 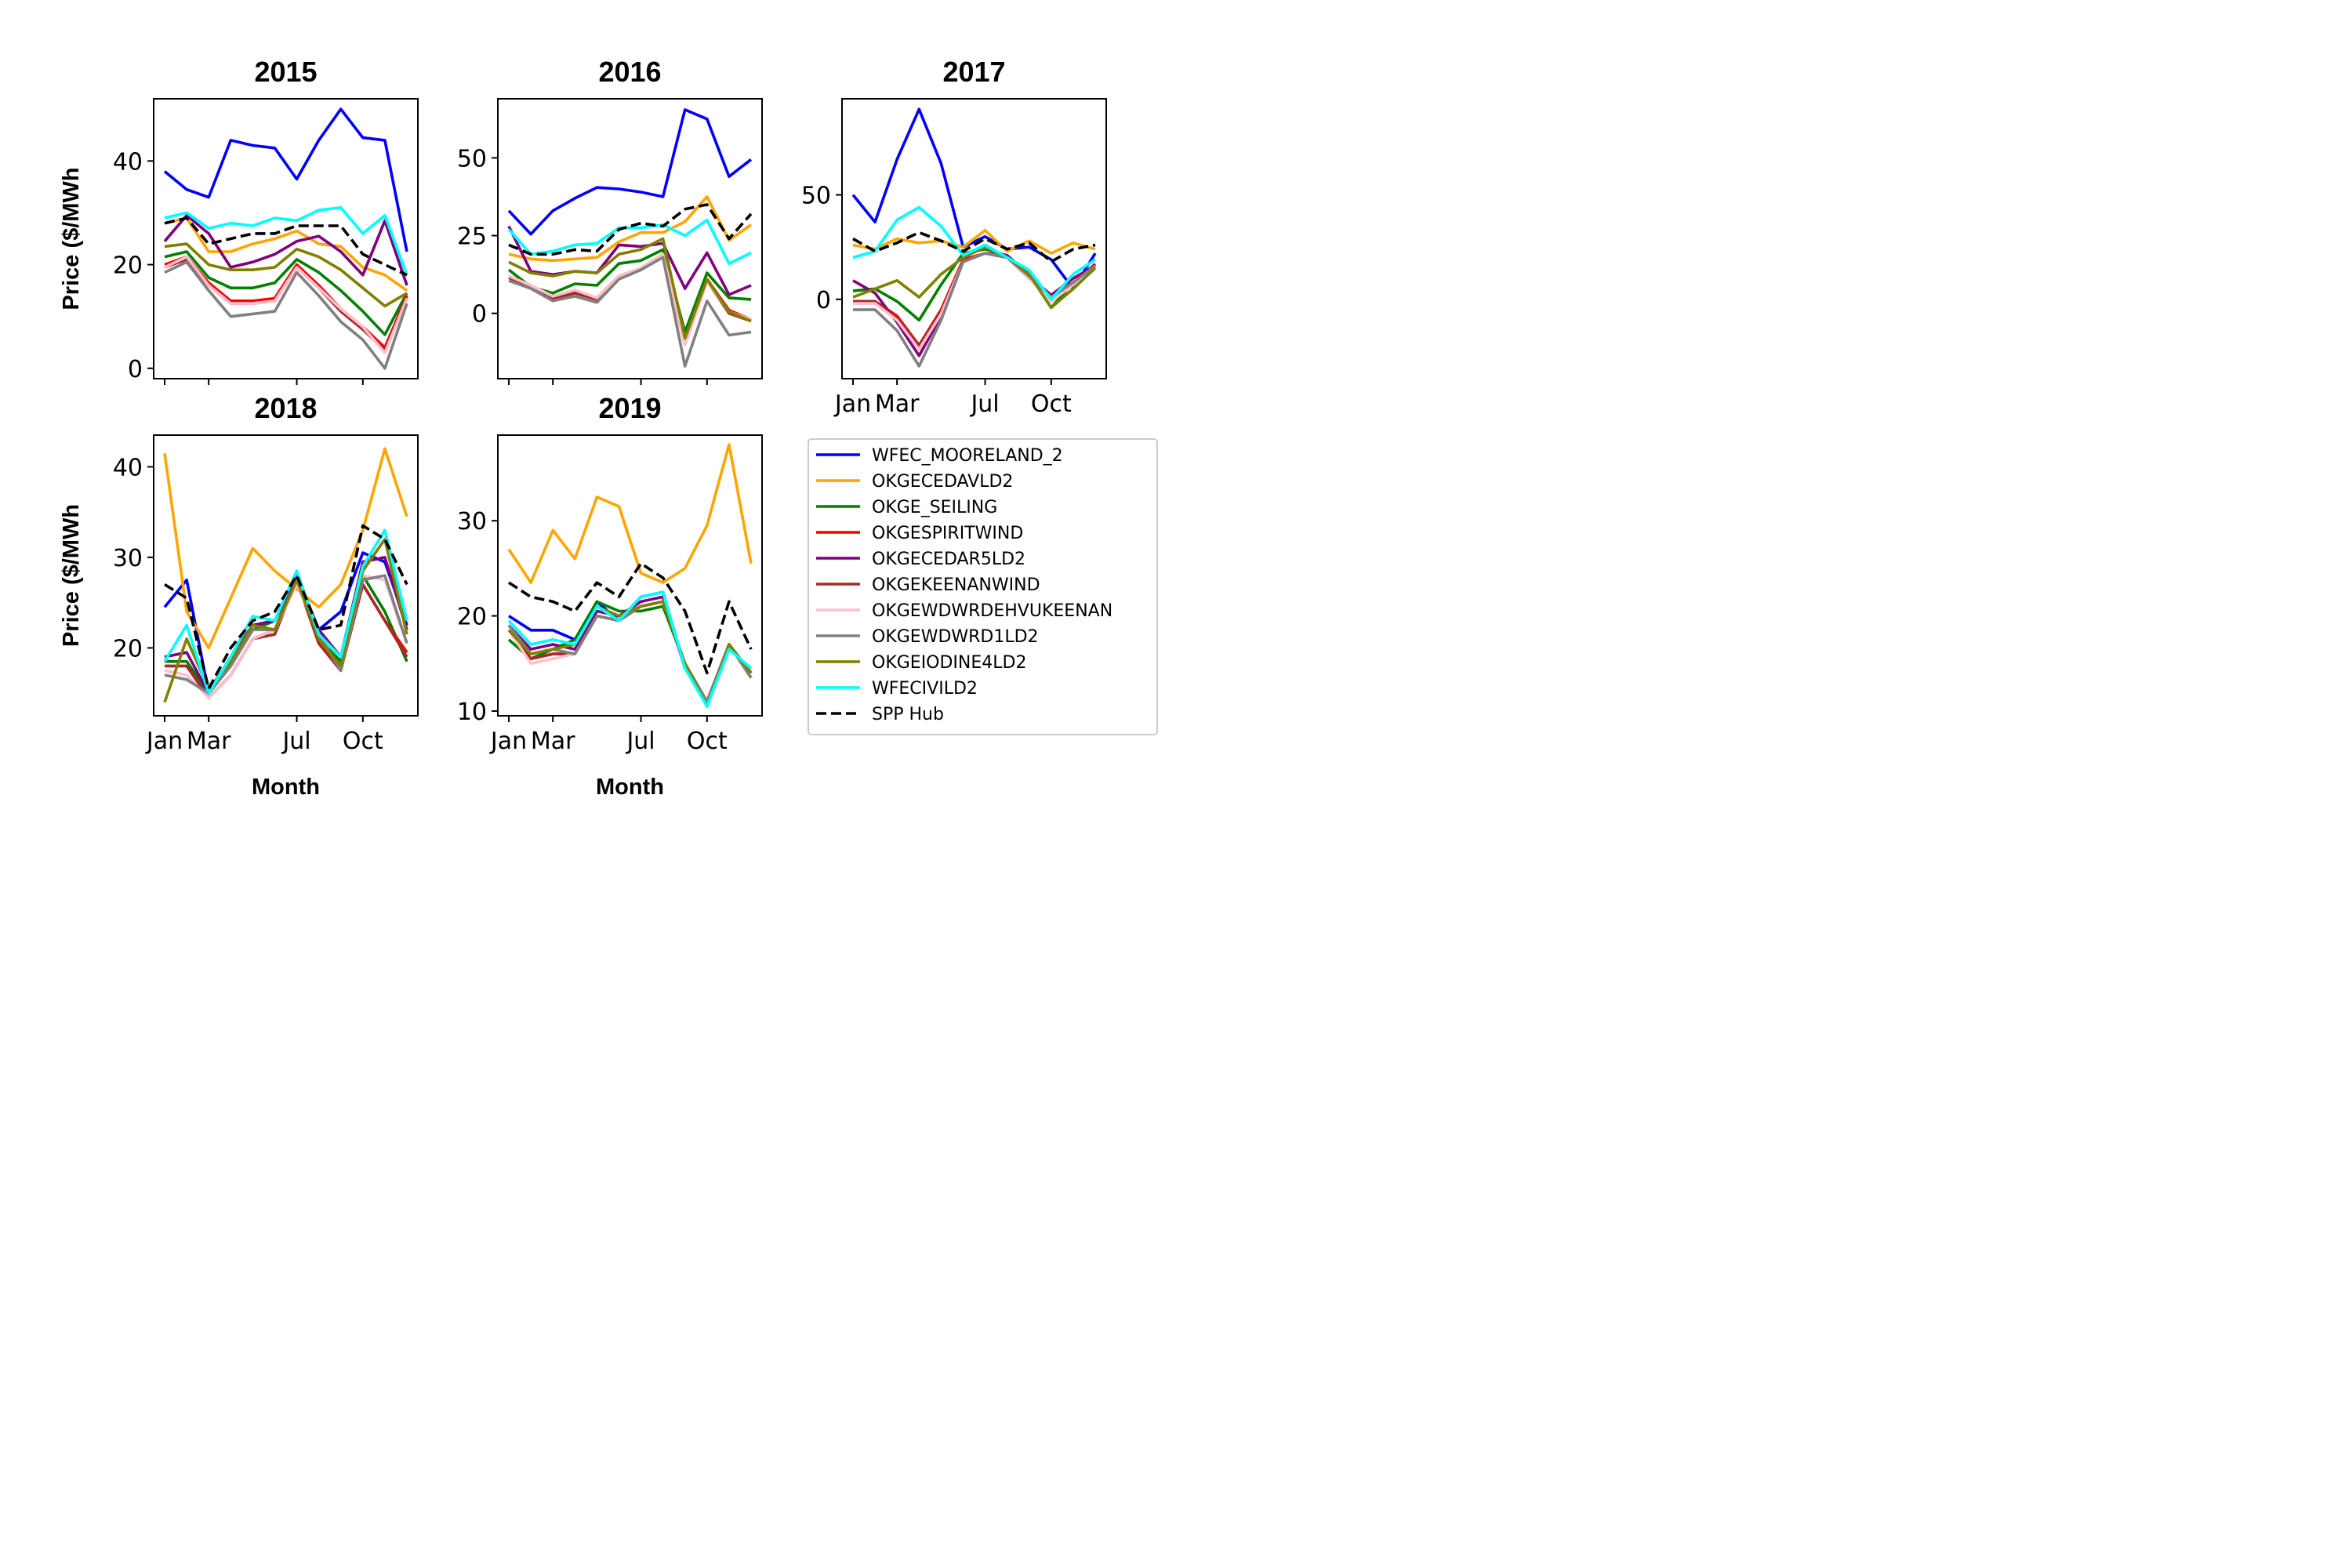 What do you see at coordinates (973, 72) in the screenshot?
I see `panel-title: 2017` at bounding box center [973, 72].